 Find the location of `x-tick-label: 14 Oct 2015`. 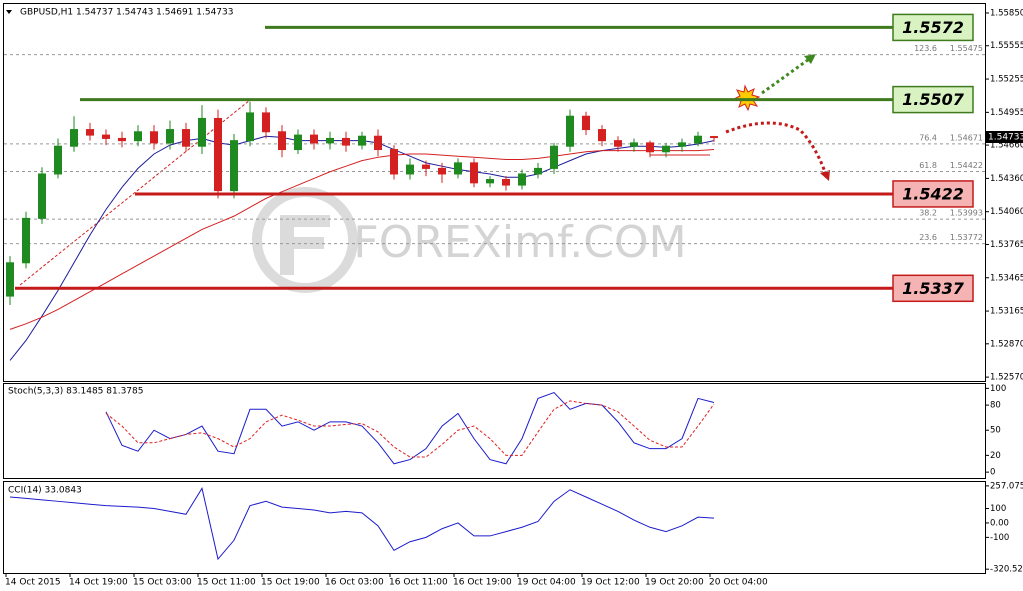

x-tick-label: 14 Oct 2015 is located at coordinates (33, 583).